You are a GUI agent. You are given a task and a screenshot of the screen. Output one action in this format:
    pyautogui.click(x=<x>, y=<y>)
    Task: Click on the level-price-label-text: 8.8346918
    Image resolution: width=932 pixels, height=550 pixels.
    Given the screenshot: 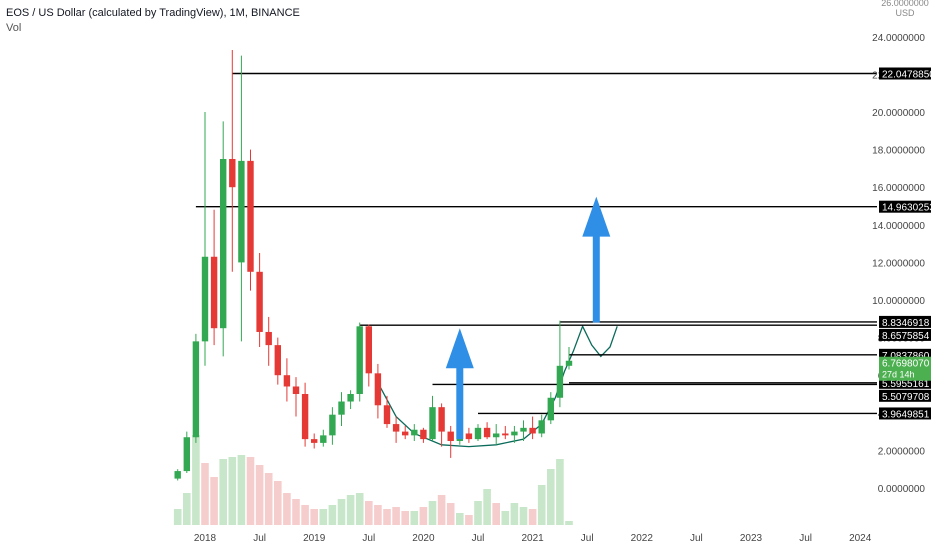 What is the action you would take?
    pyautogui.click(x=906, y=323)
    